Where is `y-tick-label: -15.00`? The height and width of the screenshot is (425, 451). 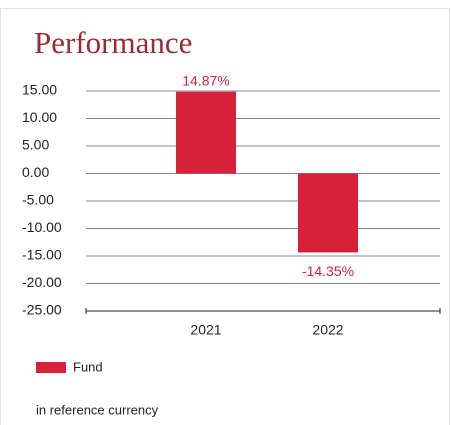
y-tick-label: -15.00 is located at coordinates (42, 255).